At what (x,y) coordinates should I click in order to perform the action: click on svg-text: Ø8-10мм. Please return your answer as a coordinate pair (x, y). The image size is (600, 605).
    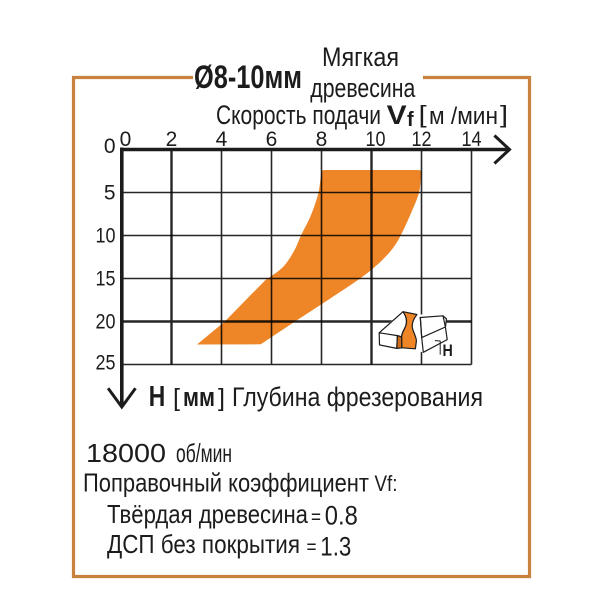
    Looking at the image, I should click on (248, 77).